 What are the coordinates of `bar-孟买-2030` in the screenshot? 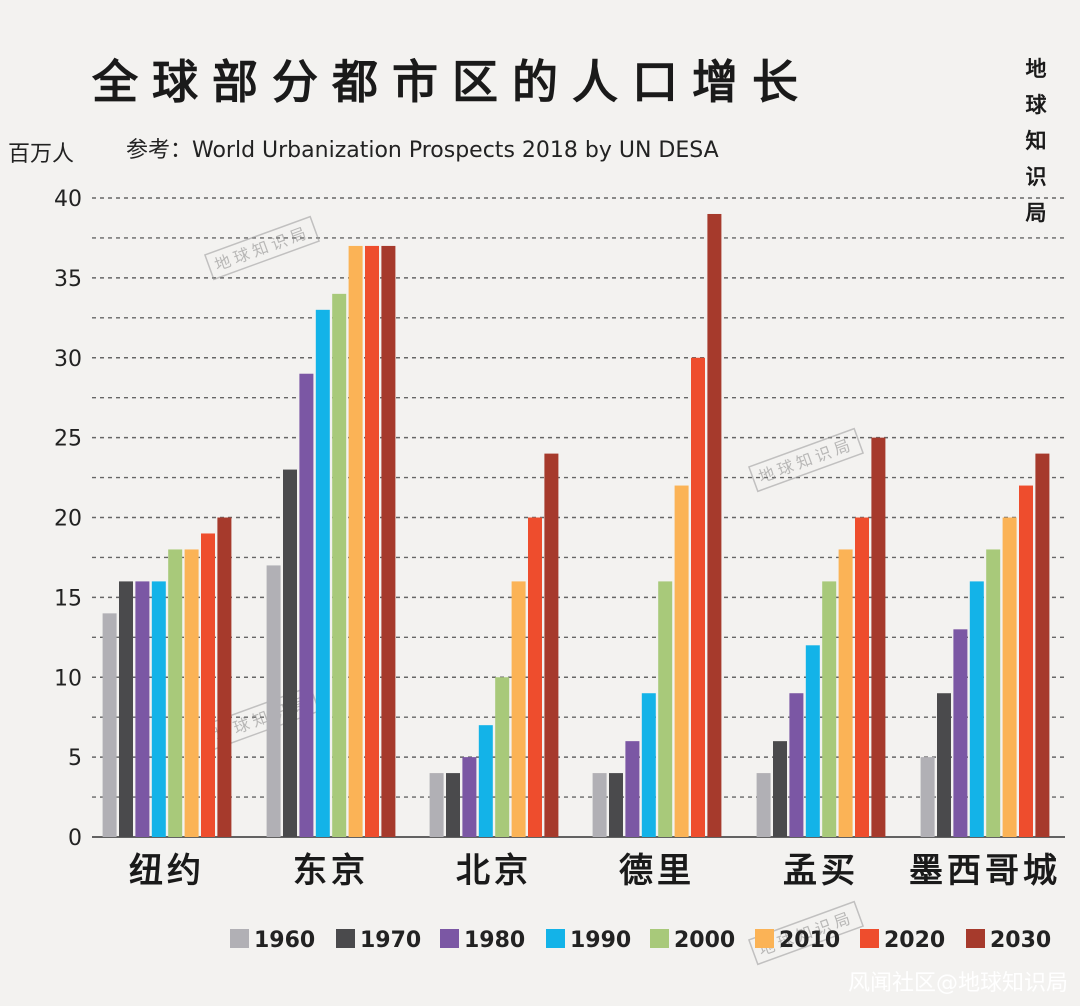 It's located at (878, 637).